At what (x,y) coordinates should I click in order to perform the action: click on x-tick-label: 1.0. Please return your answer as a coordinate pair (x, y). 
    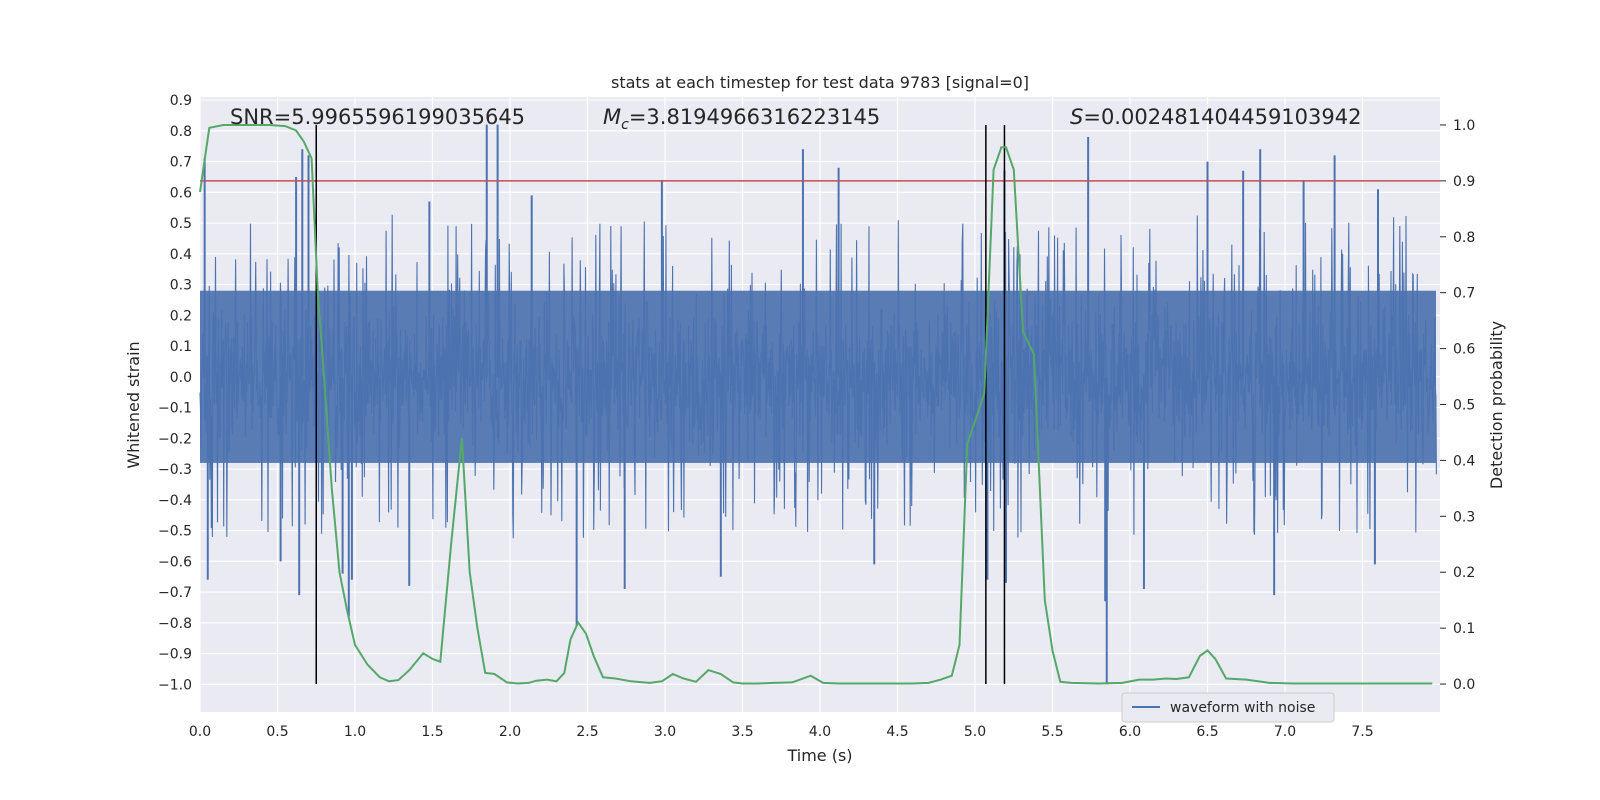
    Looking at the image, I should click on (355, 732).